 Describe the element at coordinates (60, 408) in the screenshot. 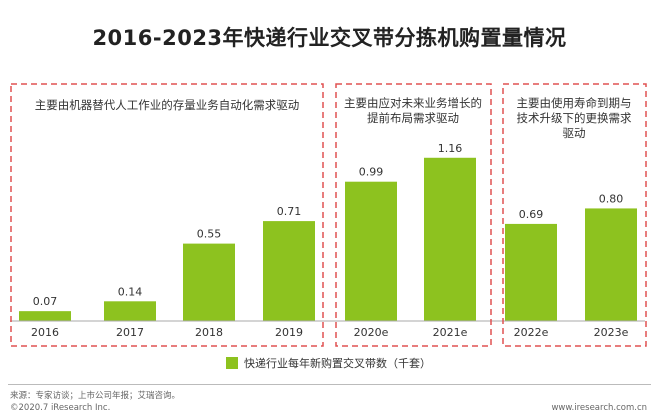

I see `footer-copyright: ©2020.7 iResearch Inc.` at that location.